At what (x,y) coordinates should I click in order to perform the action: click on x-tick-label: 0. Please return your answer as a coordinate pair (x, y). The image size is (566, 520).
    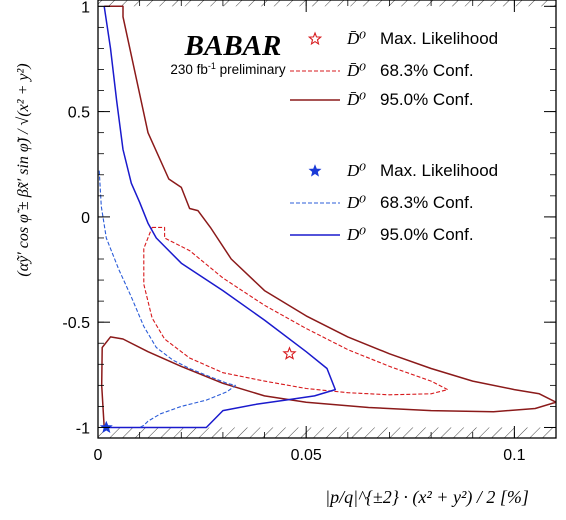
    Looking at the image, I should click on (98, 455).